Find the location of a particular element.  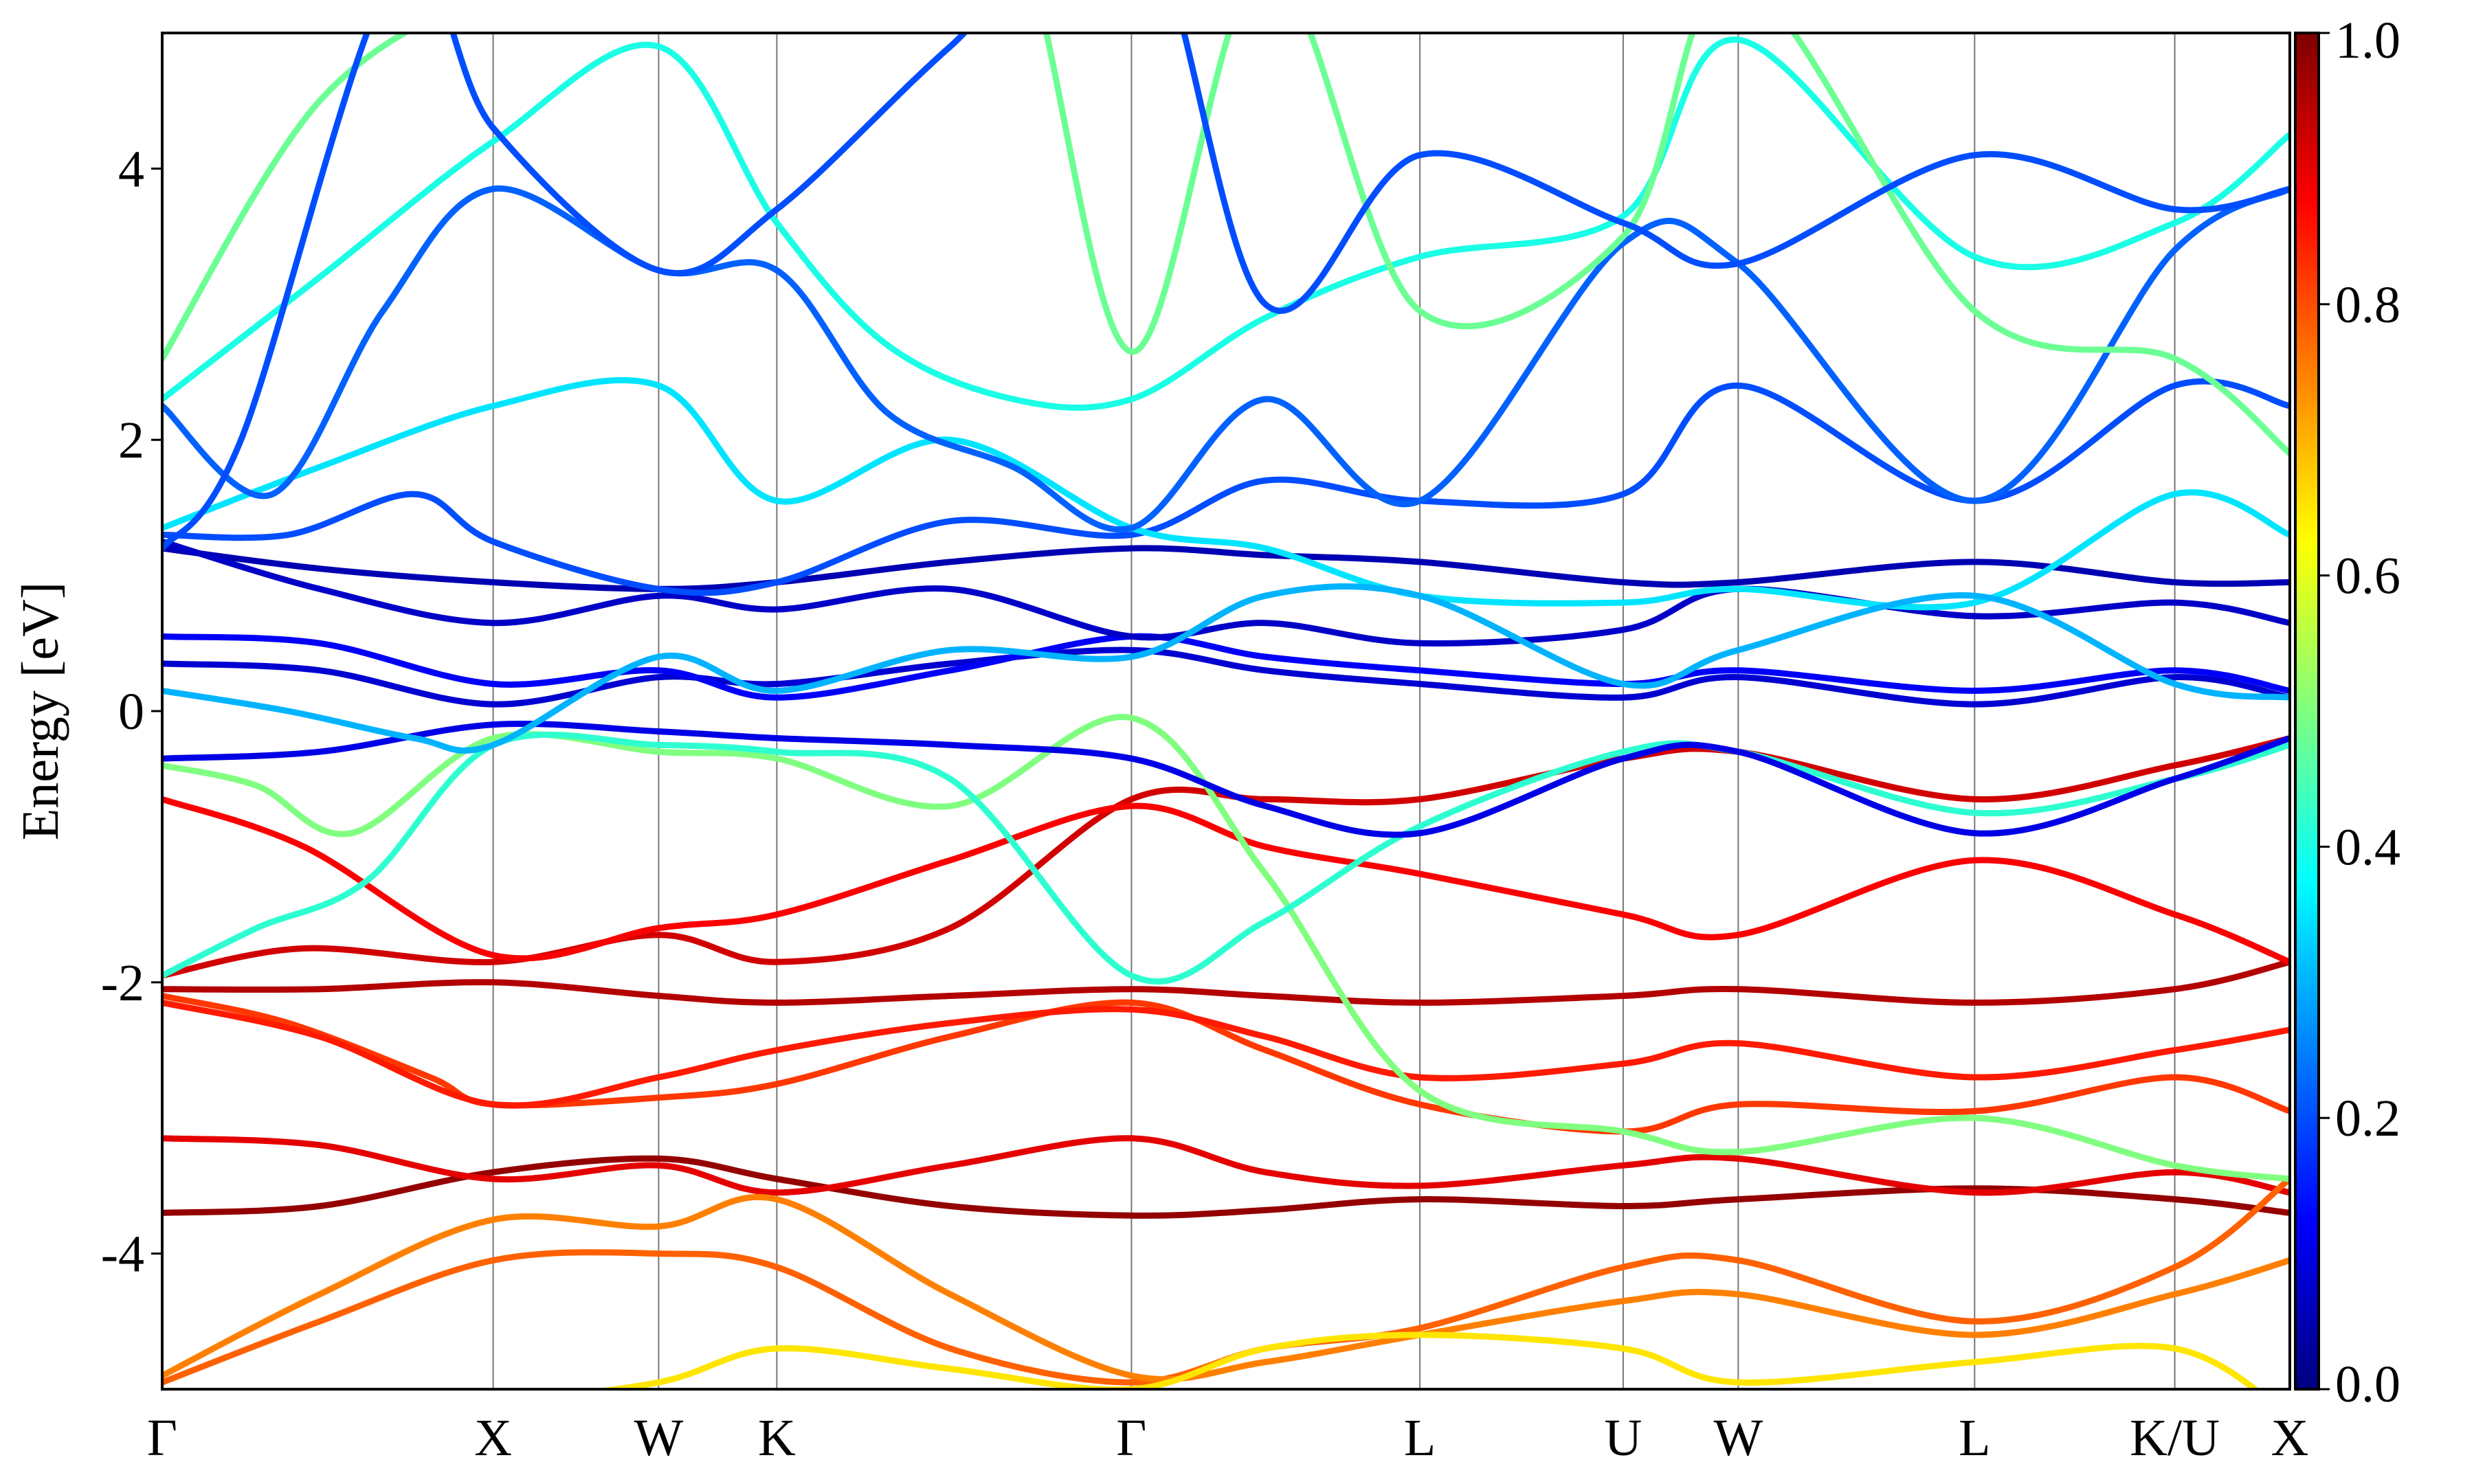

colorbar-ticks: 0.0 0.2 0.4 0.6 0.8 1.0 is located at coordinates (2359, 712).